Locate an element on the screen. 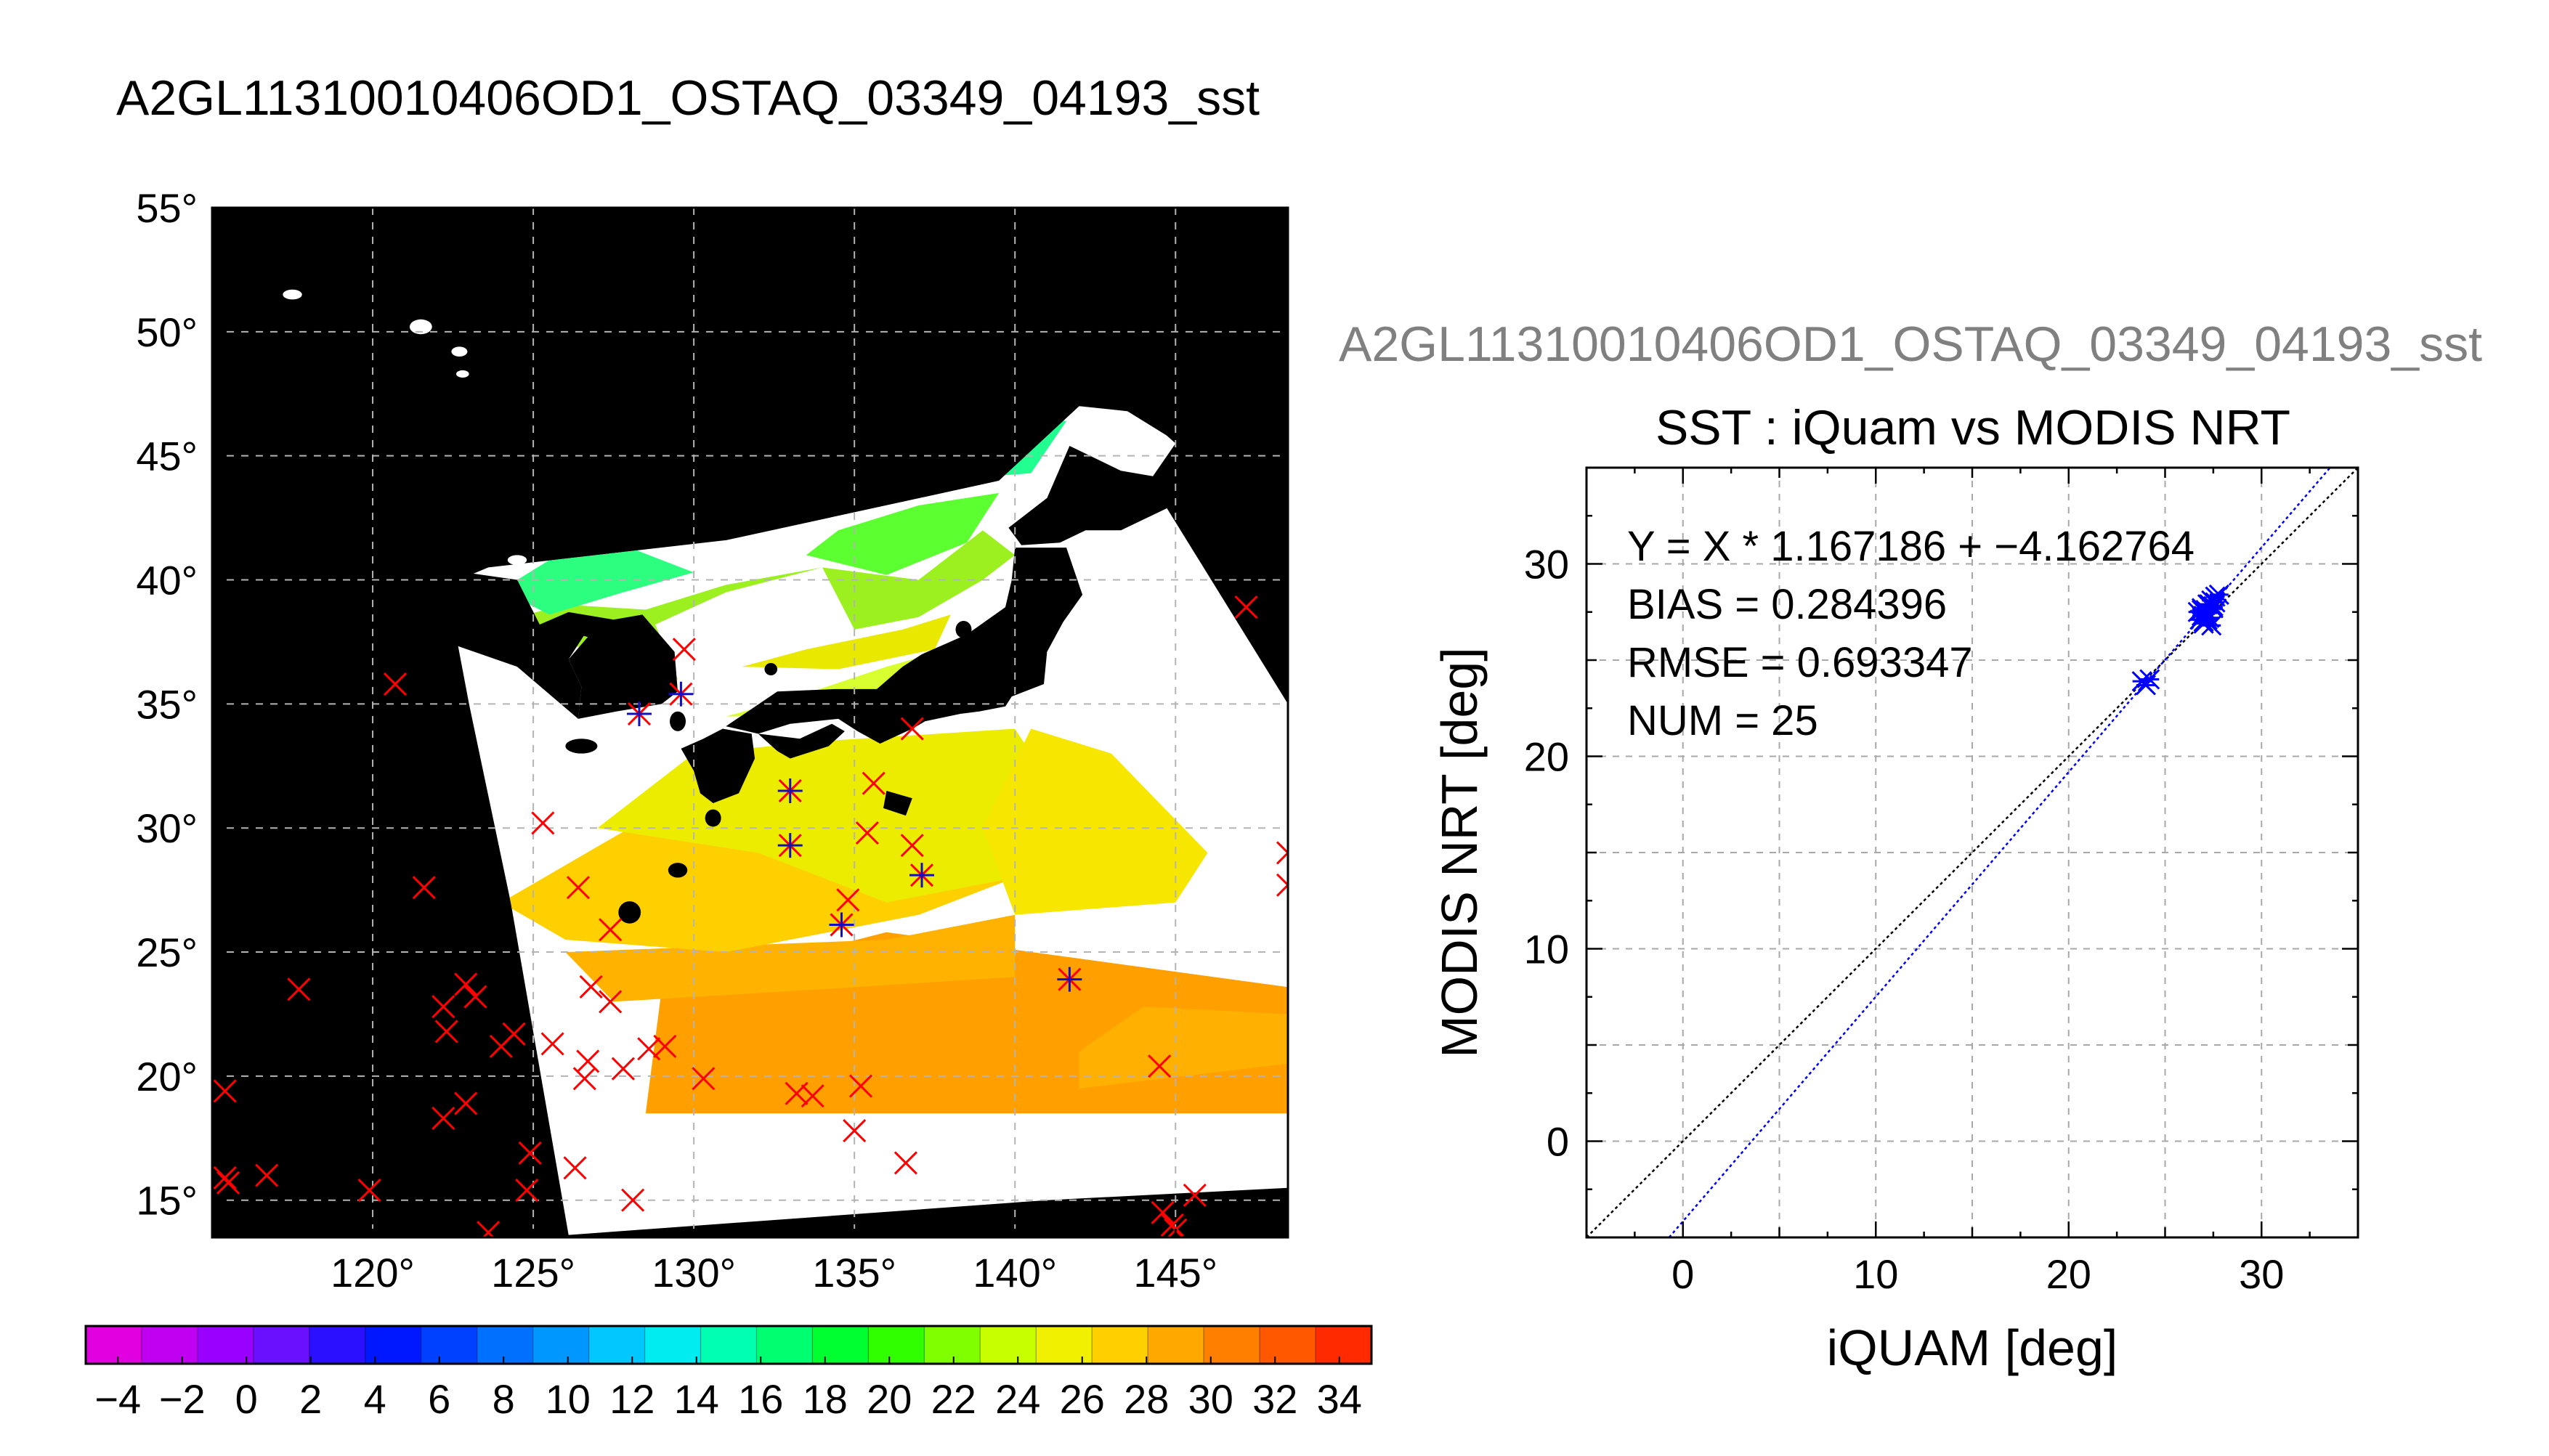  lat-tick-label-6: 45° is located at coordinates (167, 456).